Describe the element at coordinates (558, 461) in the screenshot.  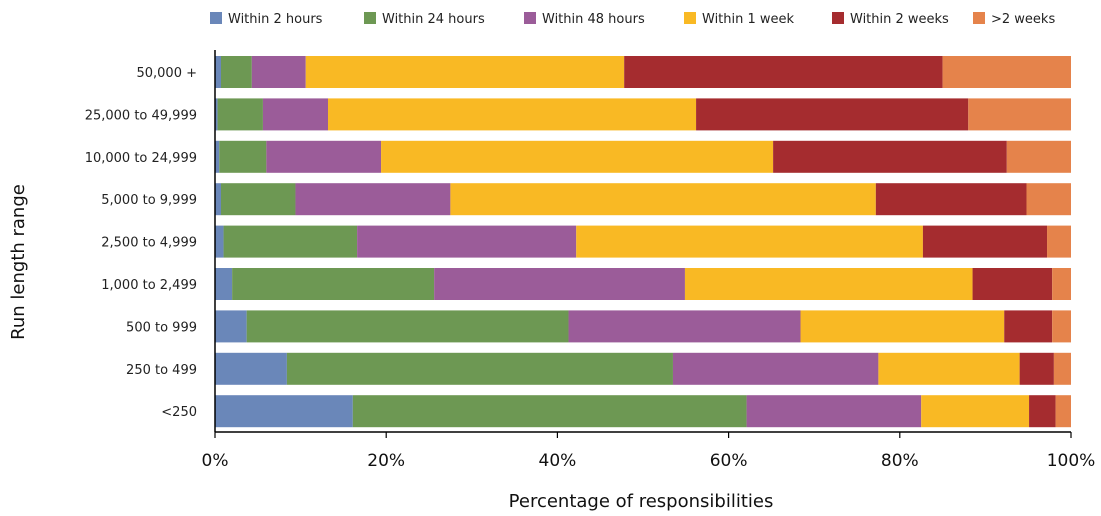
I see `x-tick-label: 40%` at that location.